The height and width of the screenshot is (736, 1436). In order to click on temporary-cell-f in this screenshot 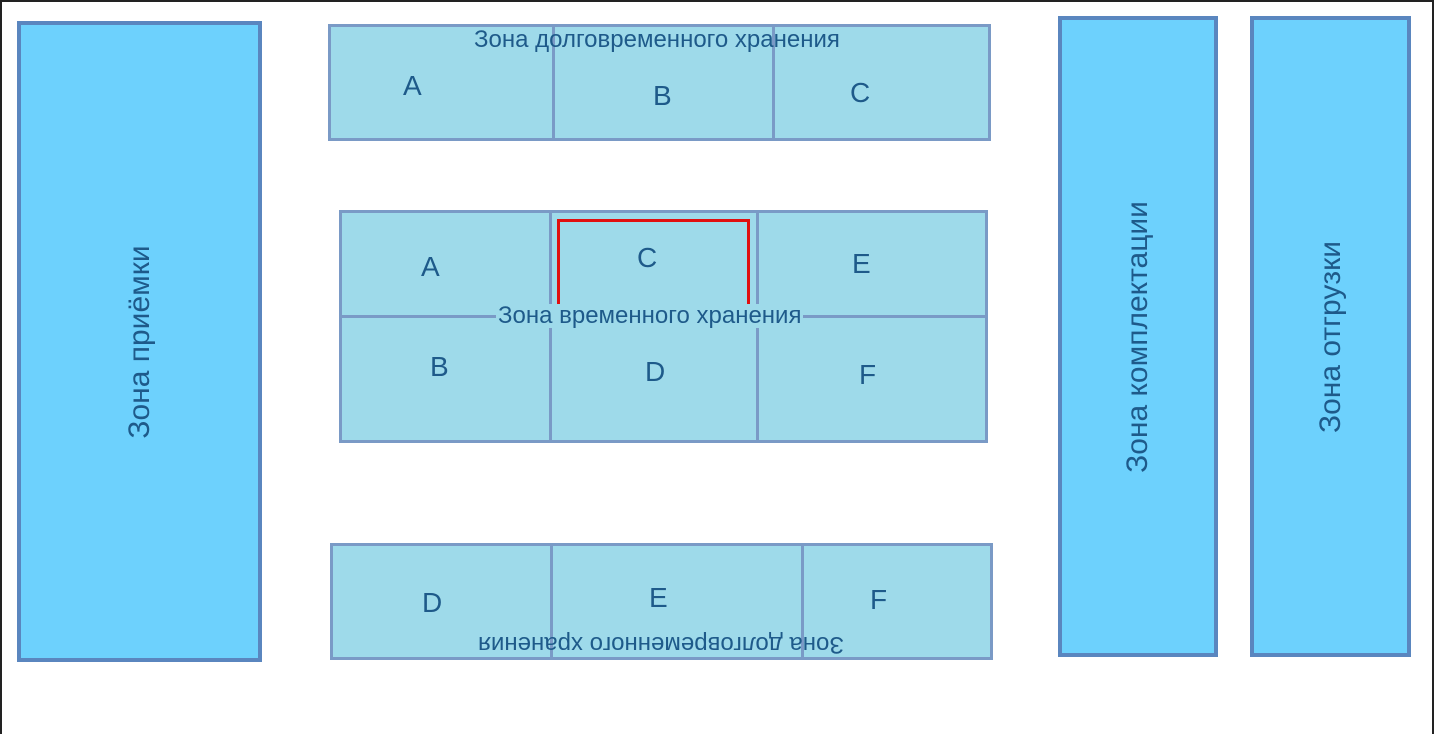, I will do `click(872, 379)`.